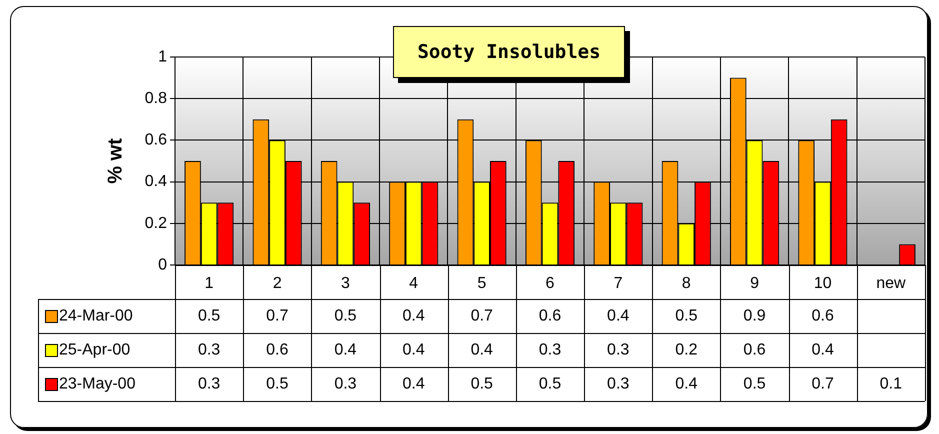 Image resolution: width=939 pixels, height=434 pixels. I want to click on data-label: 0.1, so click(891, 383).